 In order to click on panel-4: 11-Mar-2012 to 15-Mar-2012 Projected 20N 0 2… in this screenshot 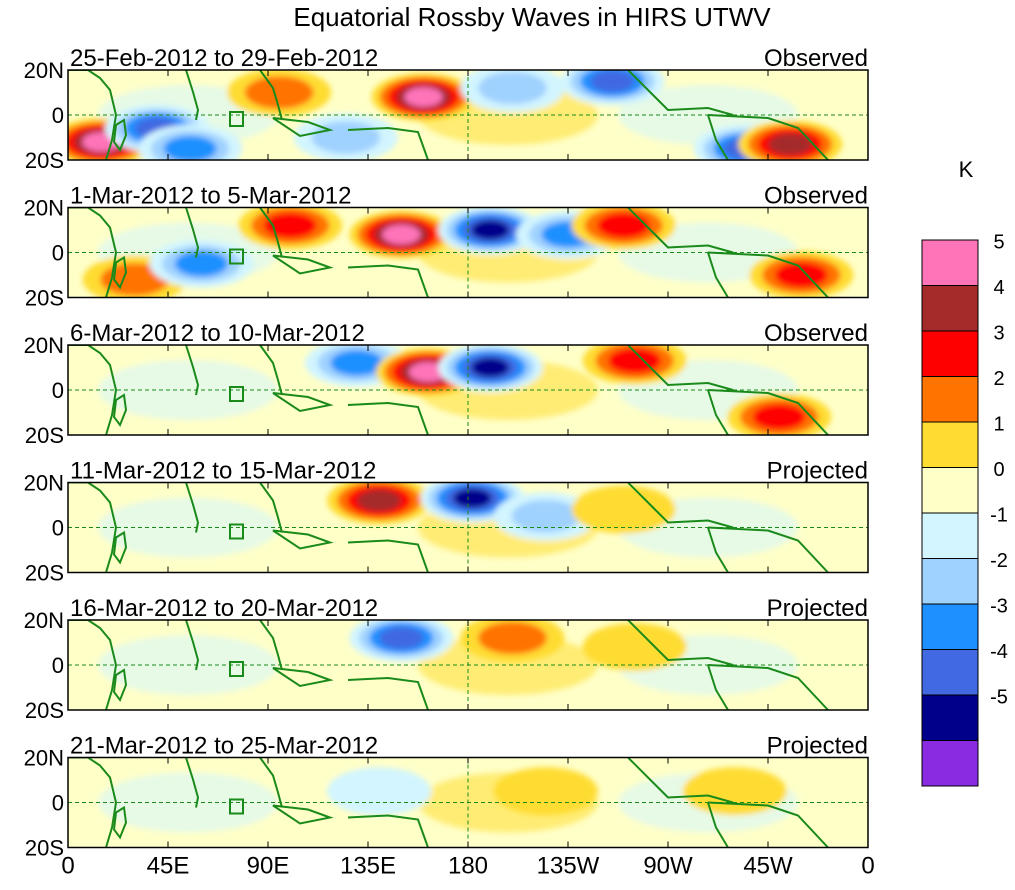, I will do `click(446, 522)`.